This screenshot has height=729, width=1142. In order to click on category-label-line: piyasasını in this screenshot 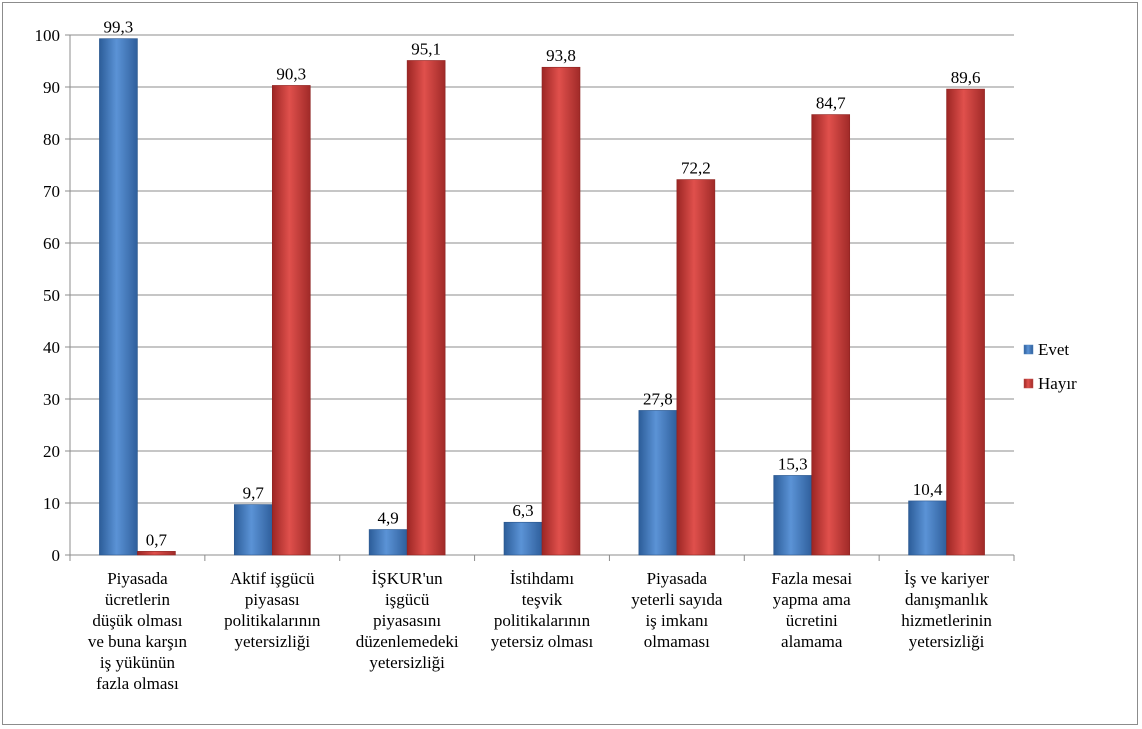, I will do `click(407, 620)`.